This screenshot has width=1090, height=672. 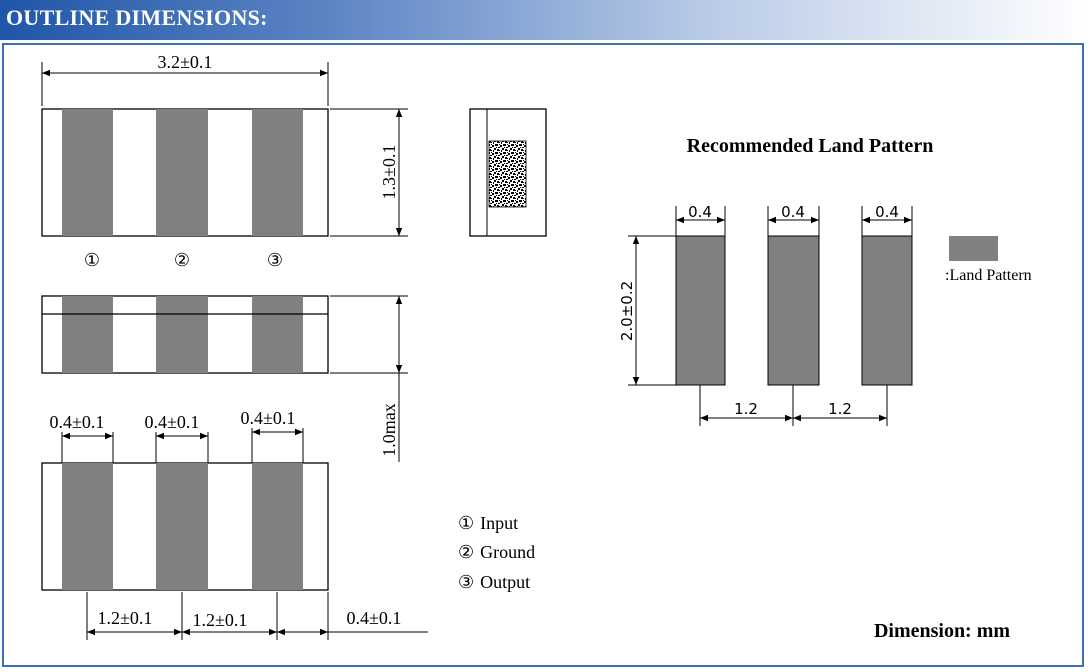 I want to click on land-width-label-1: 0.4, so click(x=700, y=212).